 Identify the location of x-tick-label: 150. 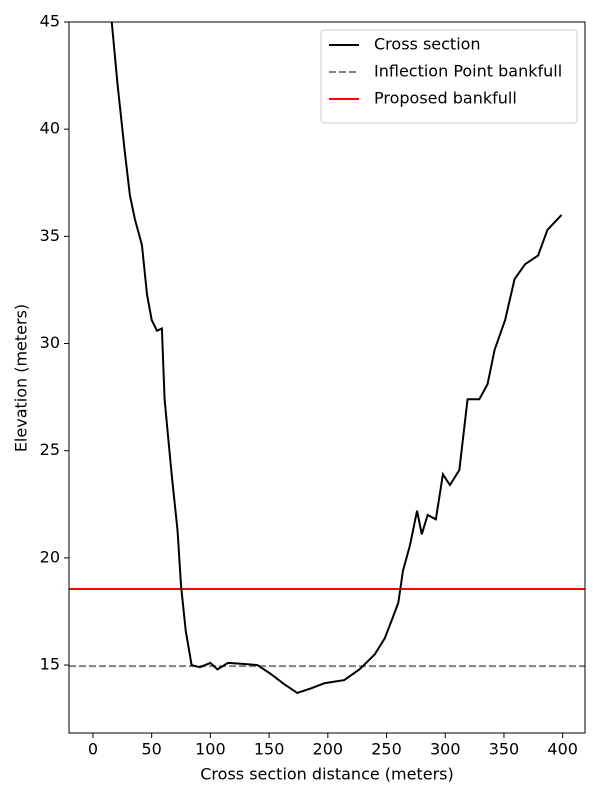
(269, 749).